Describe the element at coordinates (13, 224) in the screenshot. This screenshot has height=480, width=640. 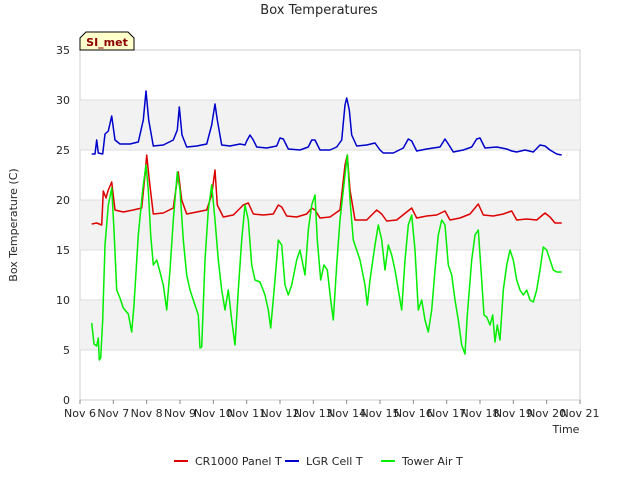
I see `y-axis-label: Box Temperature (C)` at that location.